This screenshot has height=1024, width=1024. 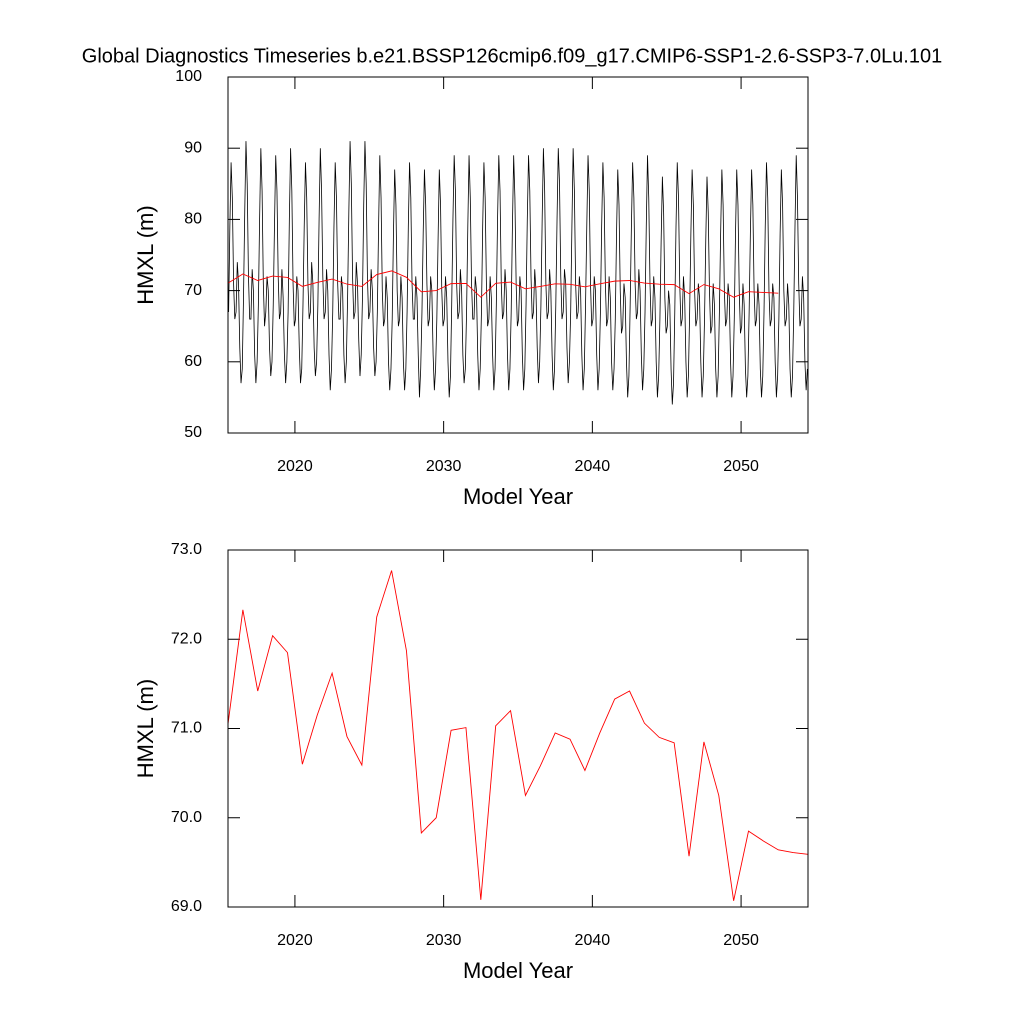 I want to click on y-tick-label: 70, so click(x=193, y=290).